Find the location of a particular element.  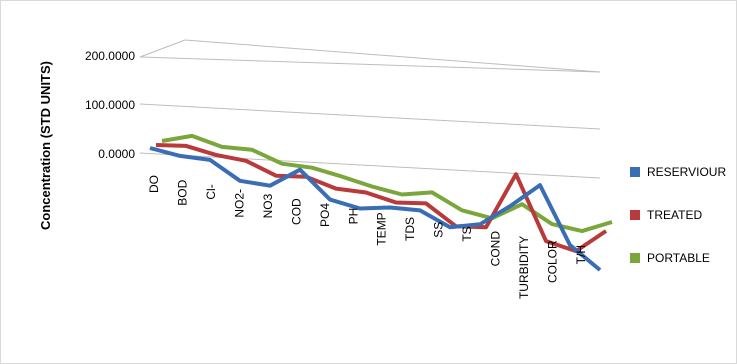

y-tick-label: 100.0000 is located at coordinates (110, 105).